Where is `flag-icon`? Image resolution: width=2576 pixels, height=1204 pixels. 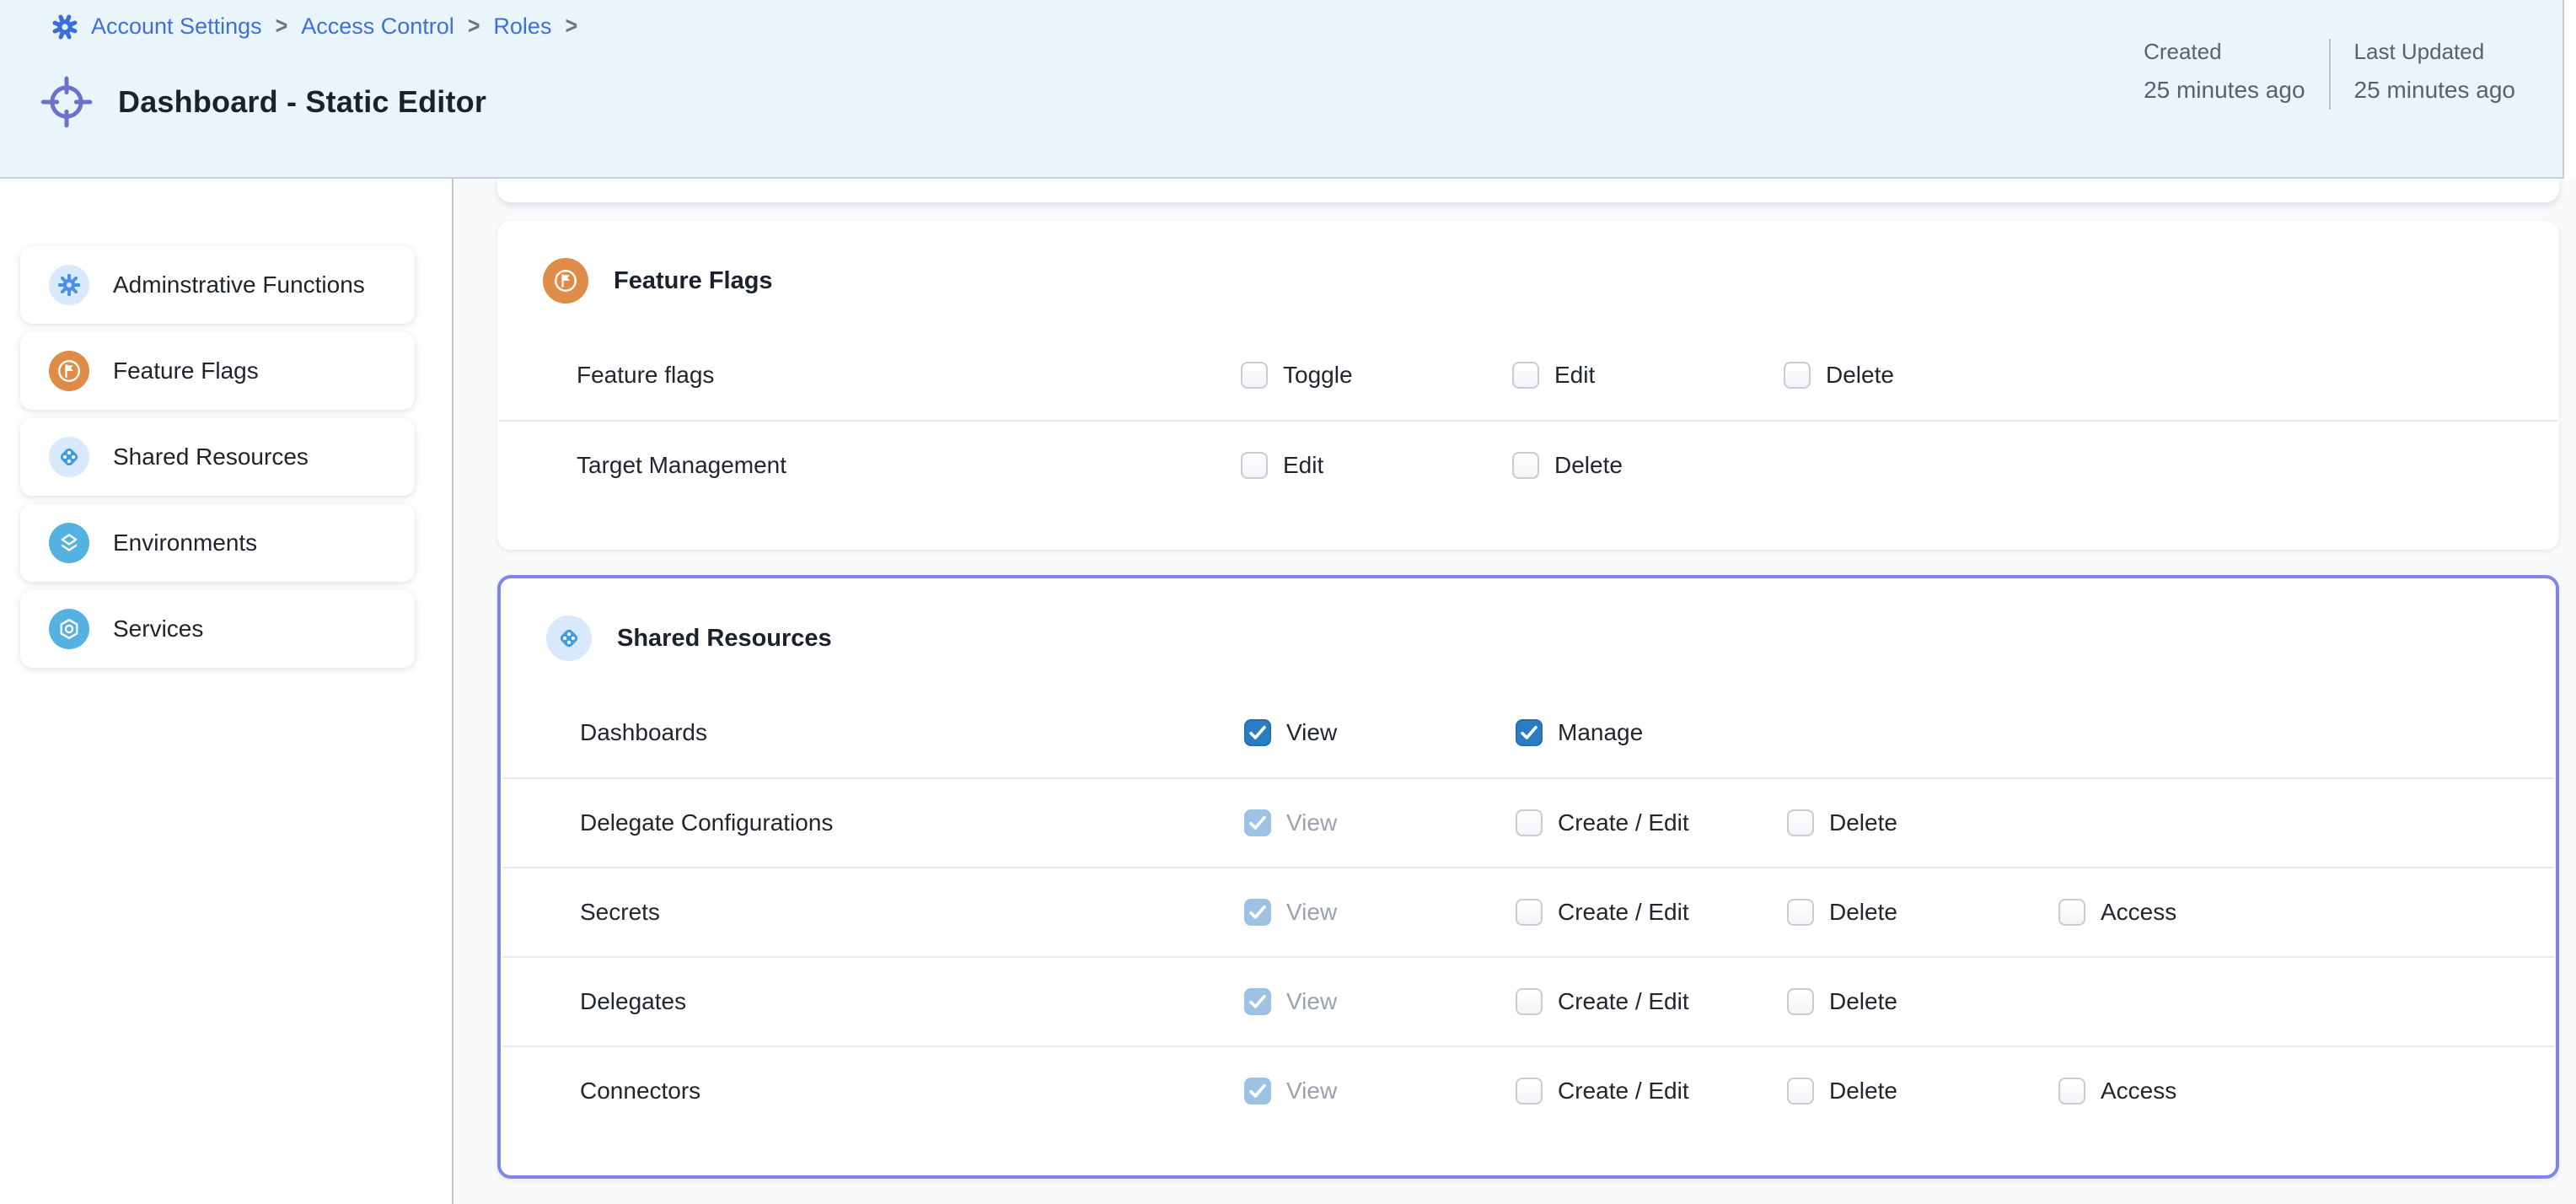
flag-icon is located at coordinates (565, 281).